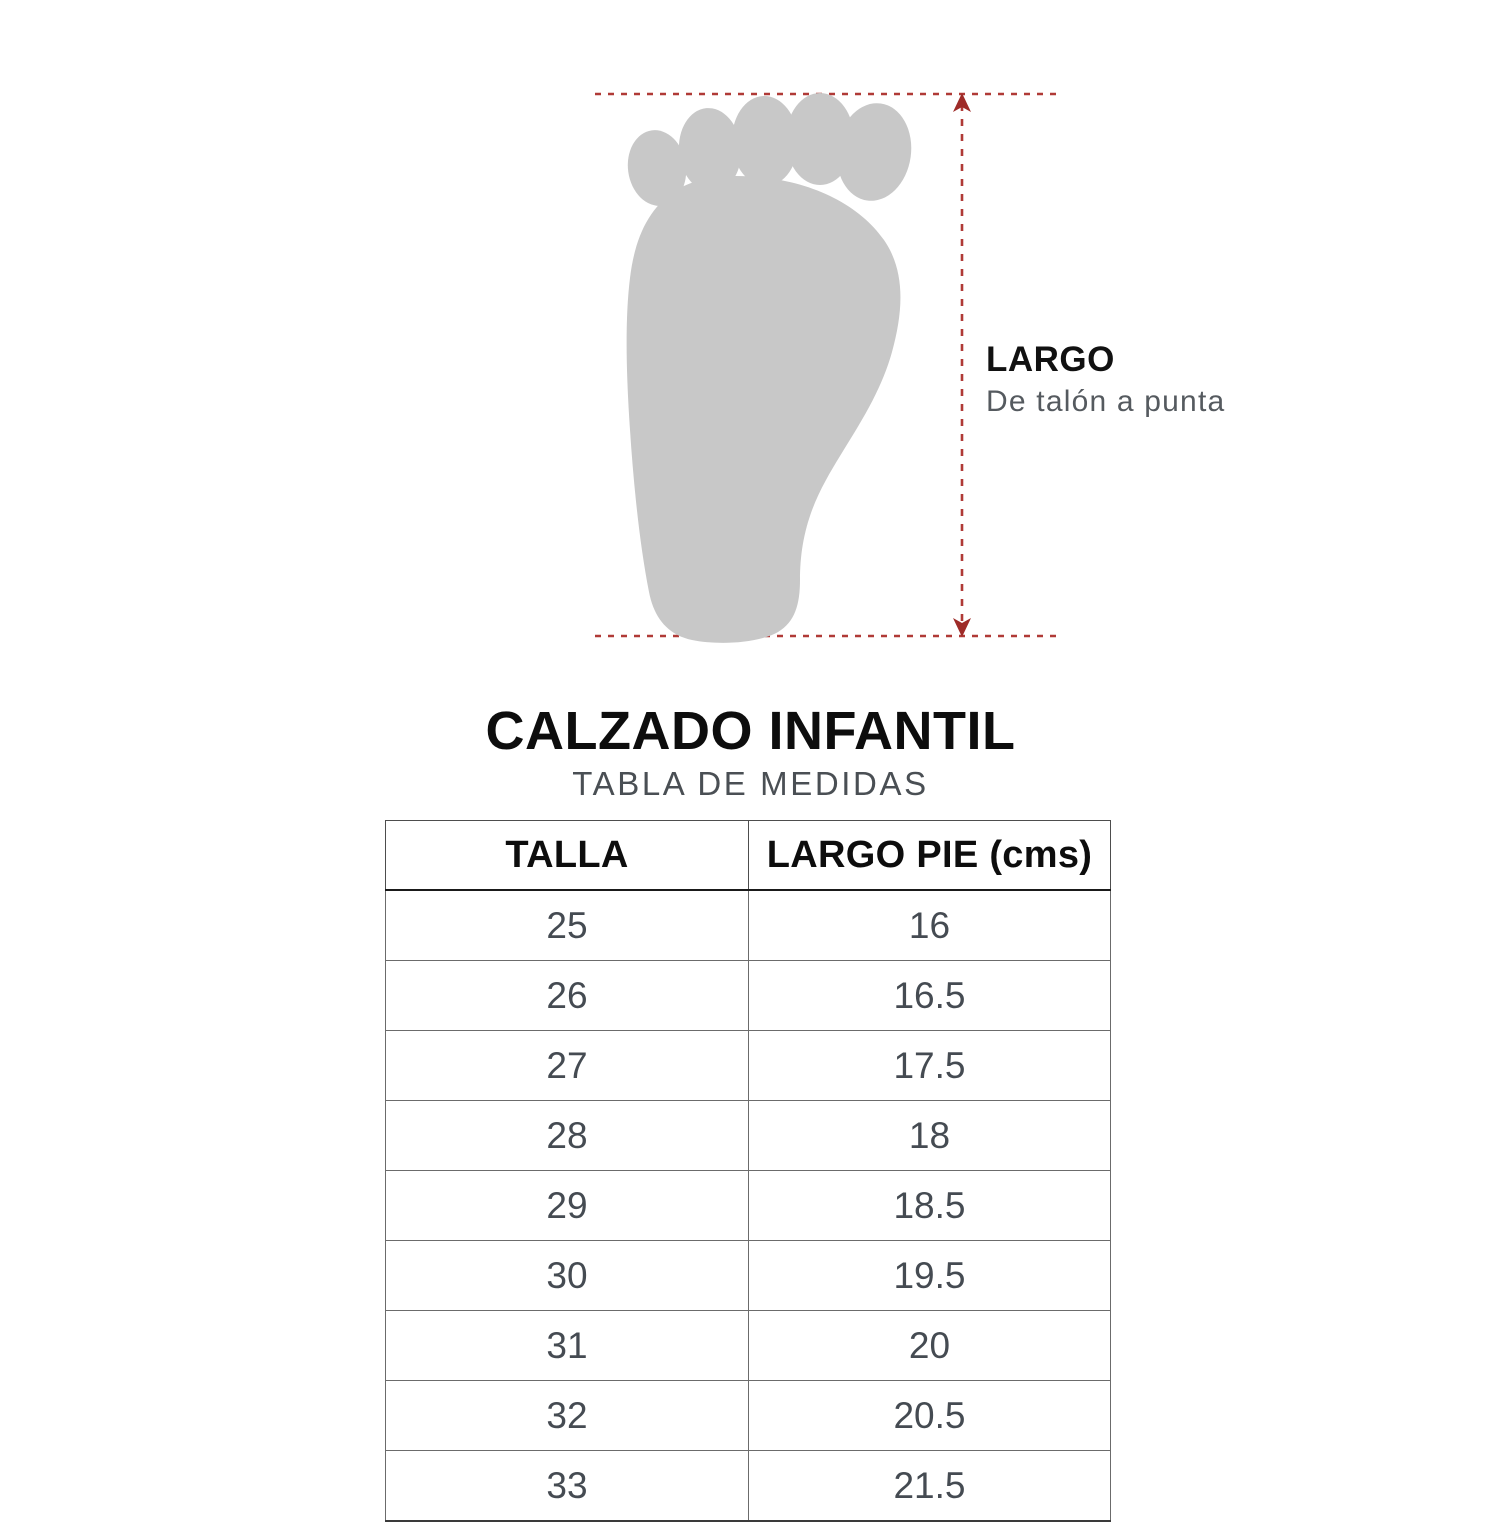 Image resolution: width=1501 pixels, height=1522 pixels. Describe the element at coordinates (929, 855) in the screenshot. I see `column-header-largo-pie: LARGO PIE (cms)` at that location.